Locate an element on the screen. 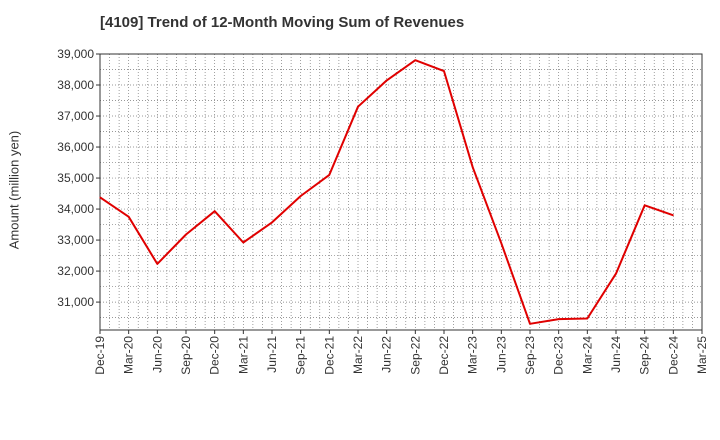  x-tick-label: Mar-23 is located at coordinates (473, 355).